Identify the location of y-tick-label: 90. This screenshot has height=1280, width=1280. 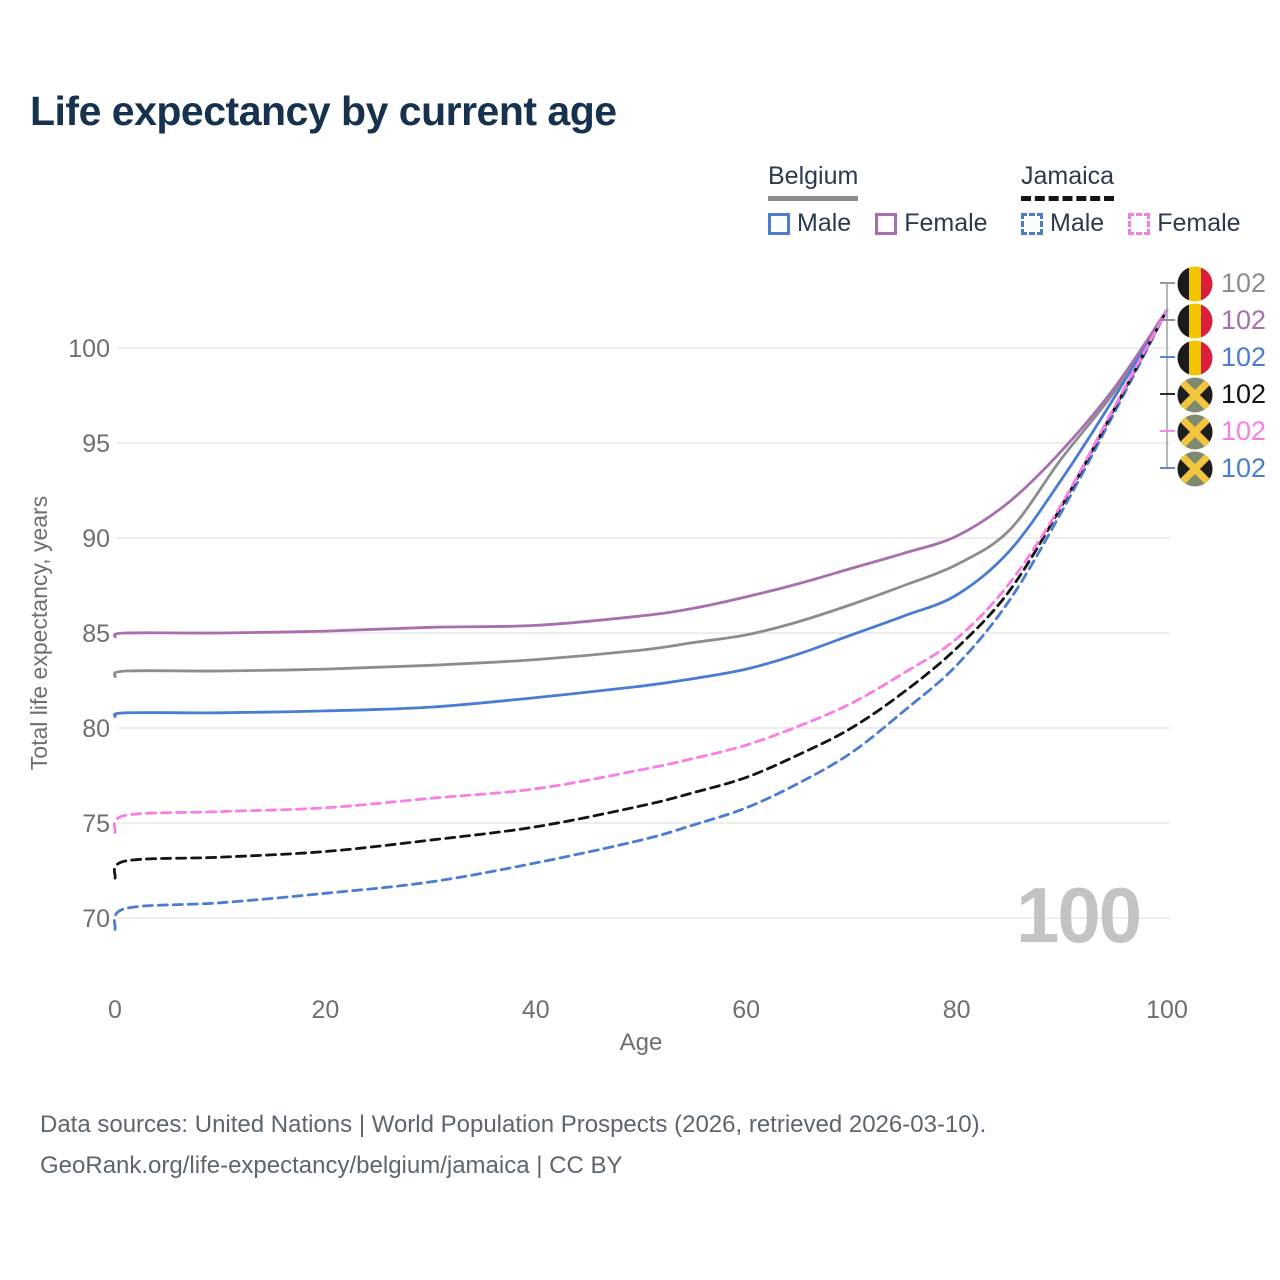
(96, 539).